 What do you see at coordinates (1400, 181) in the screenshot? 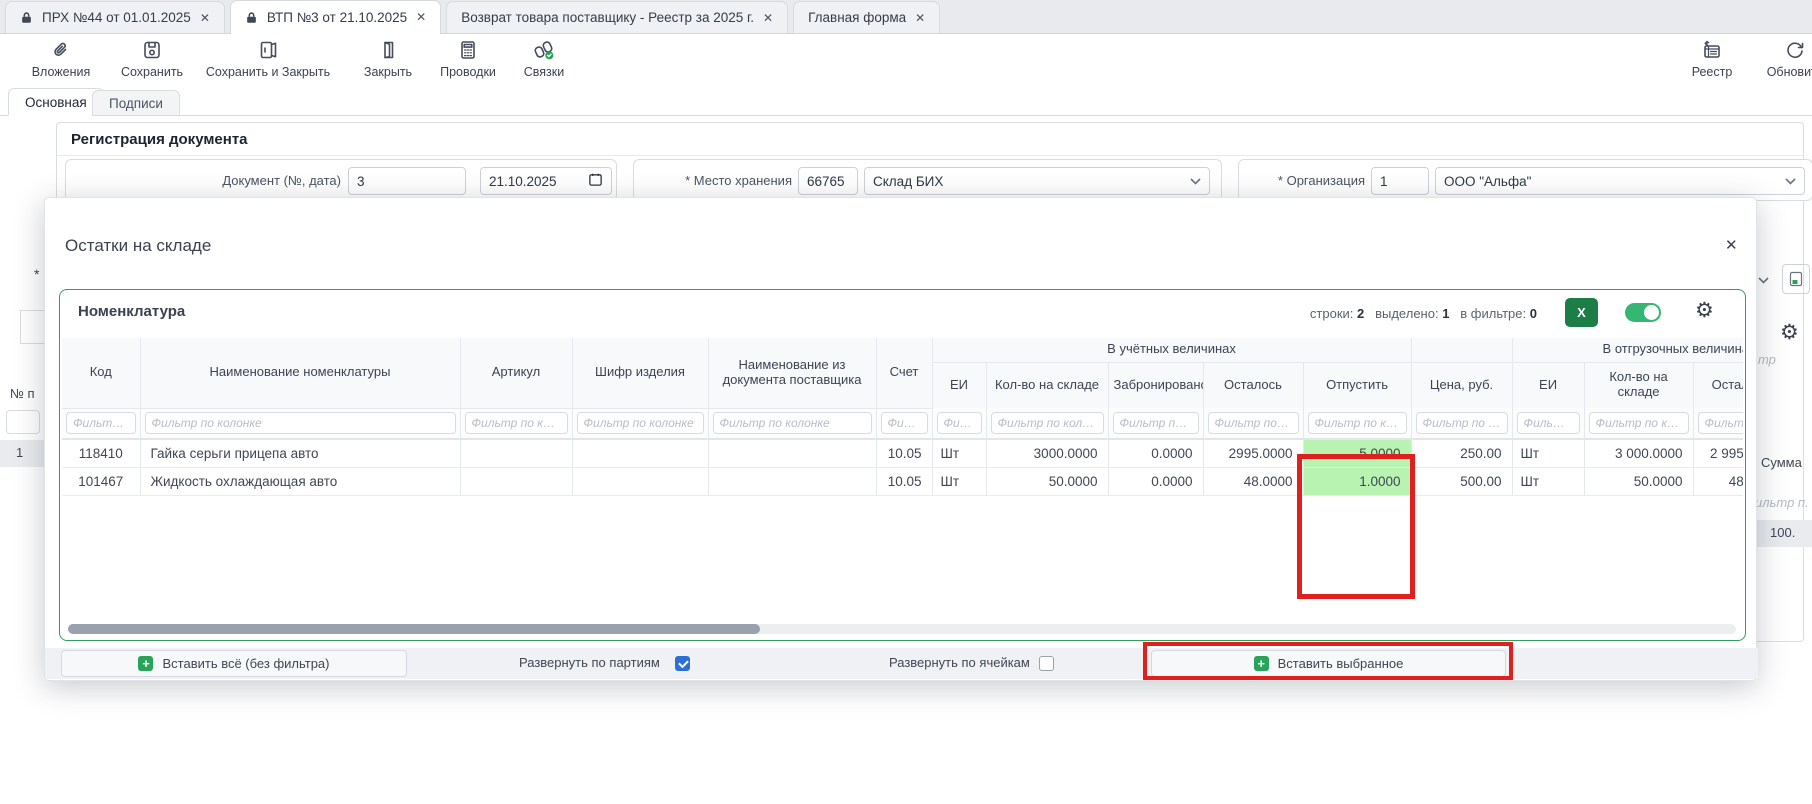
I see `org-code-input` at bounding box center [1400, 181].